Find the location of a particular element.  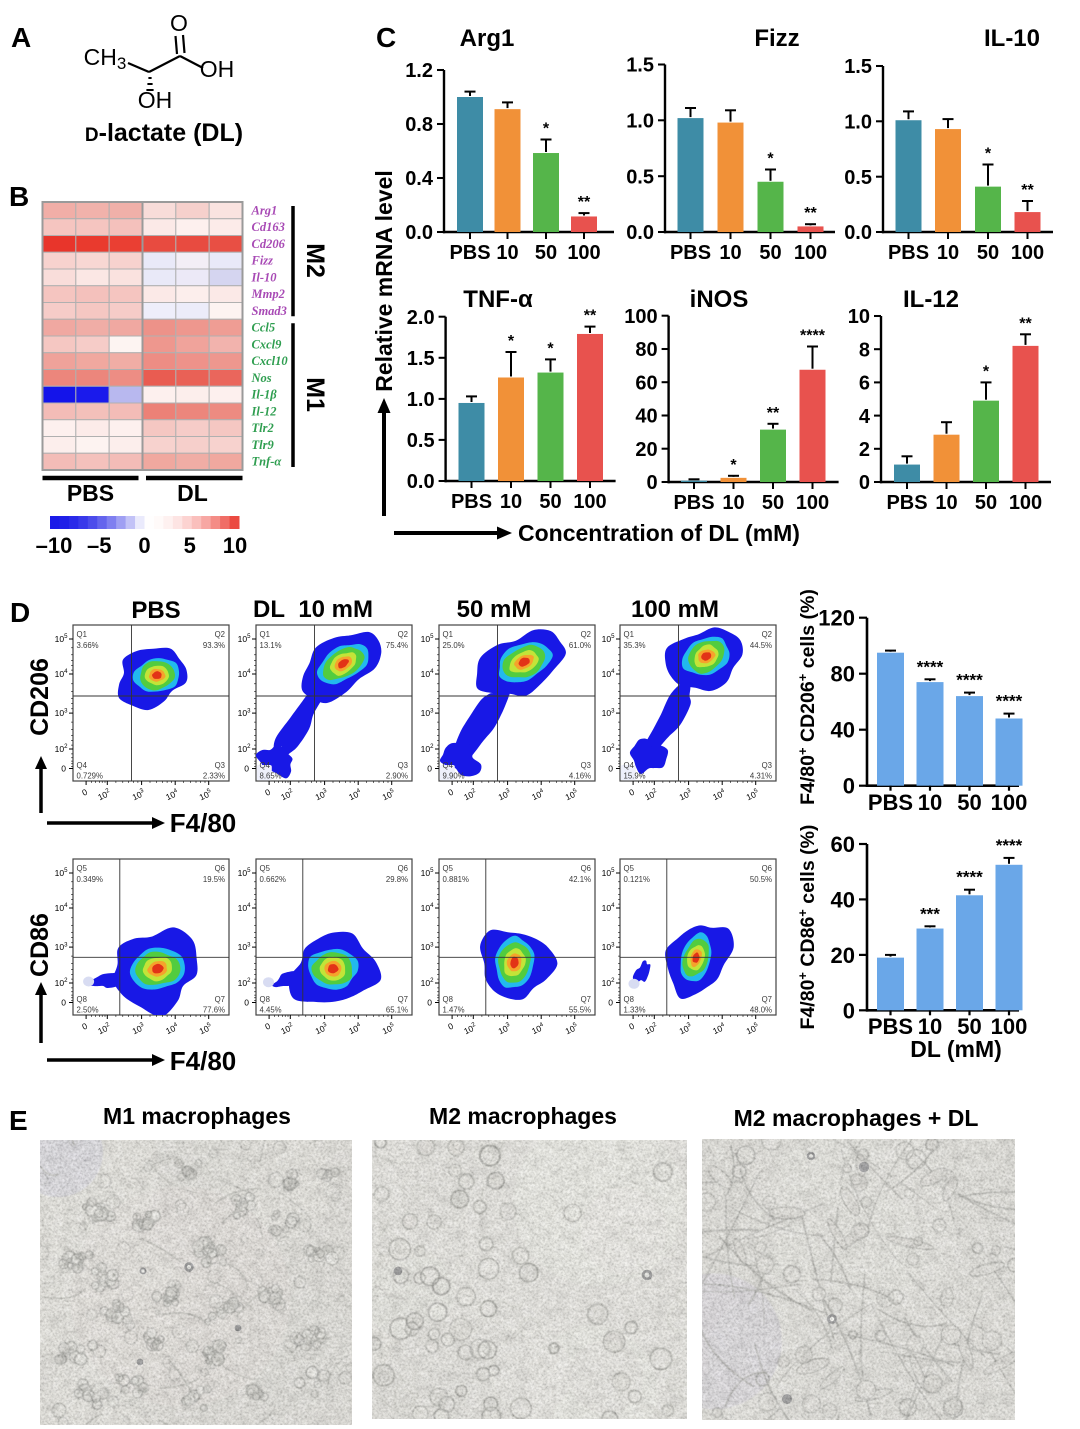

svg-text: –10 is located at coordinates (54, 545).